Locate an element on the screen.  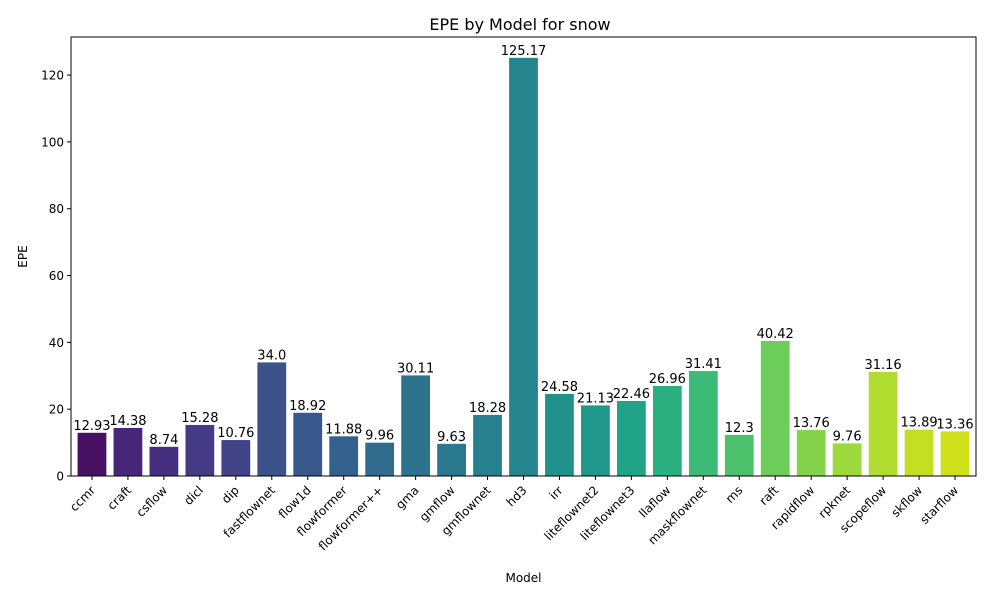
bar-dip is located at coordinates (236, 458).